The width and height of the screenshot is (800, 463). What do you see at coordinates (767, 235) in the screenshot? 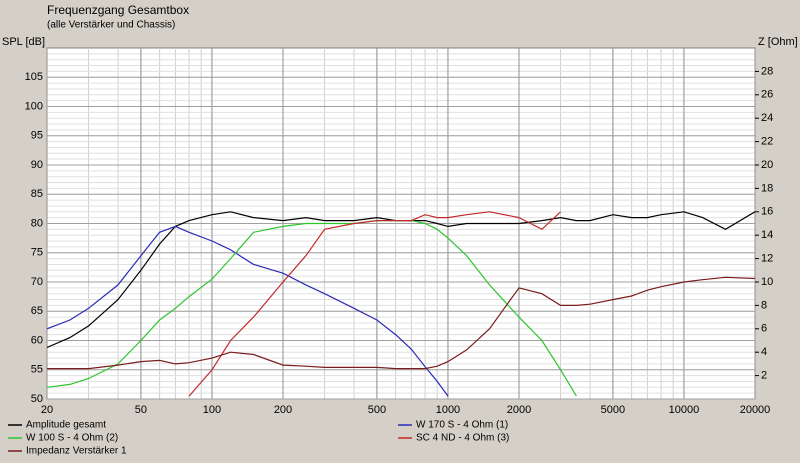
I see `y2-tick-label: 14` at bounding box center [767, 235].